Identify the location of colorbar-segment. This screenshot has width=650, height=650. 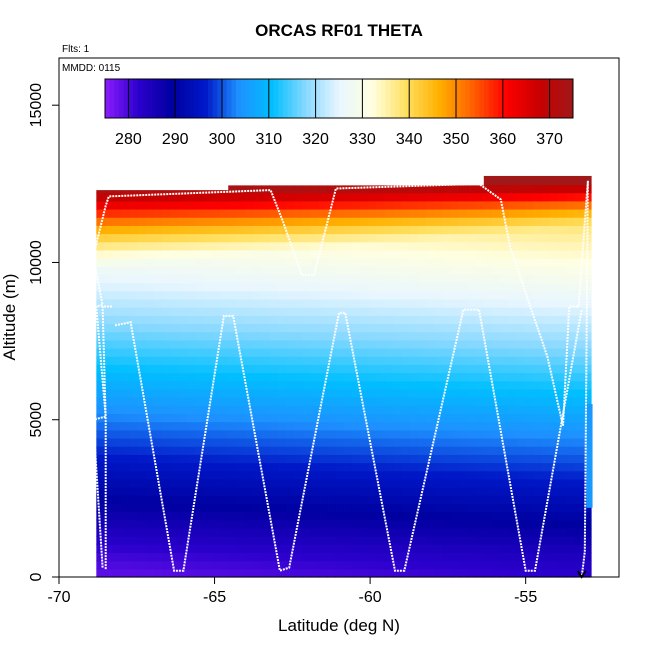
(547, 98).